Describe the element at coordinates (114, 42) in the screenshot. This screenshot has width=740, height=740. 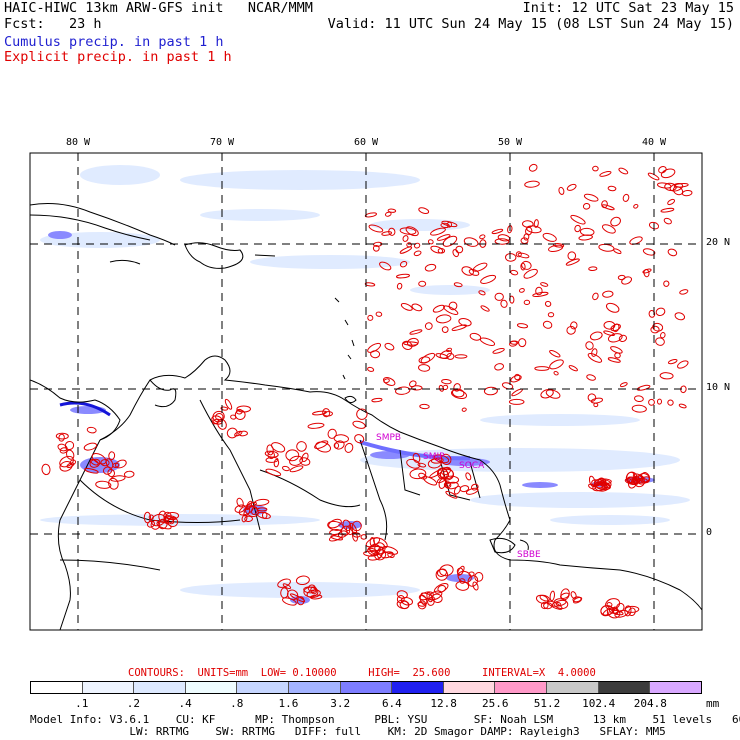
I see `legend-cumulus: Cumulus precip. in past 1 h` at that location.